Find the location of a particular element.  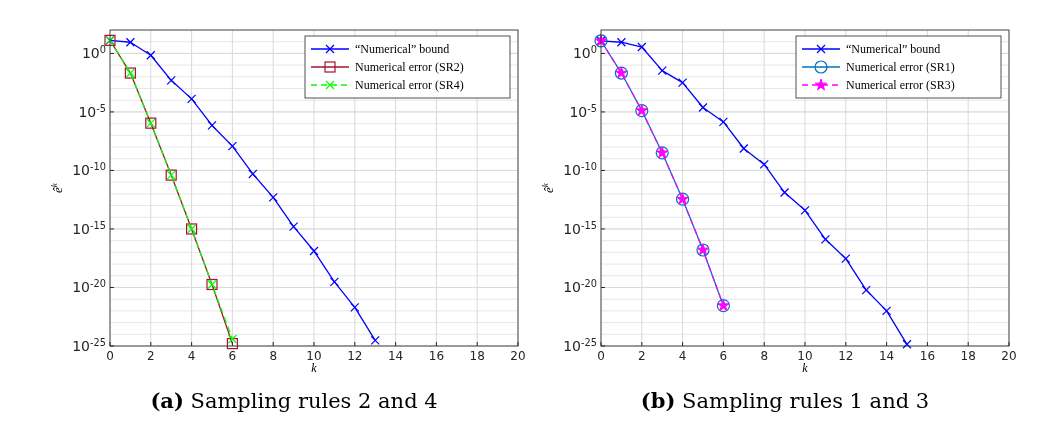

text: (b) Sampling rules 1 and 3 is located at coordinates (785, 400).